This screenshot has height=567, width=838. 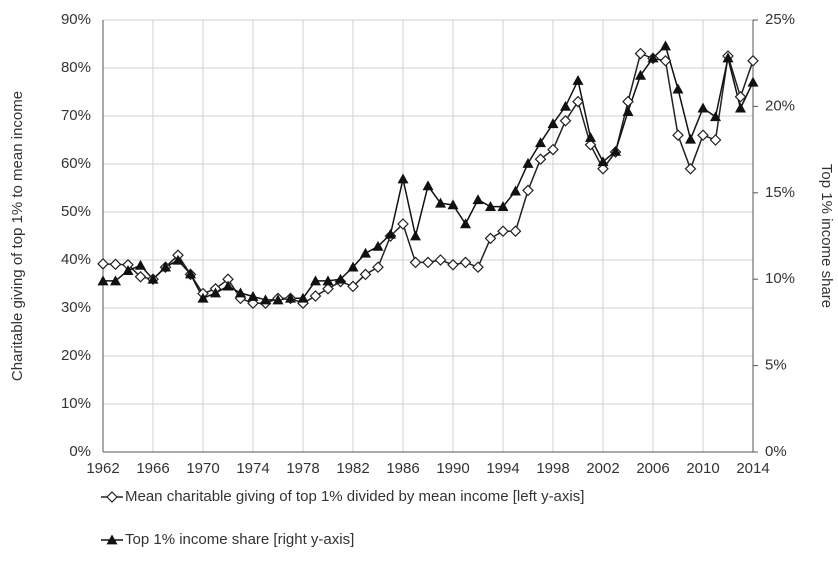 I want to click on y2-tick-label: 10%, so click(x=780, y=278).